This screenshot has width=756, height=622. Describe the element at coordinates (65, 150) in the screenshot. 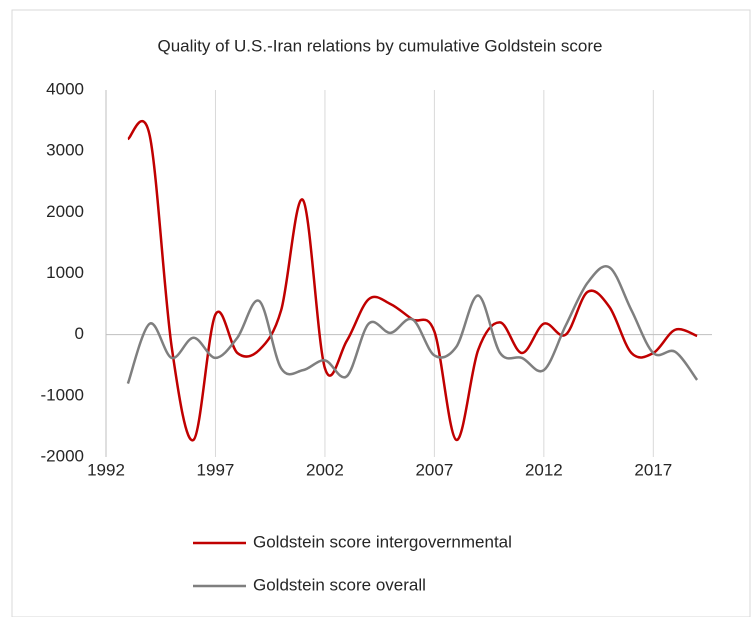

I see `y-tick-label: 3000` at that location.